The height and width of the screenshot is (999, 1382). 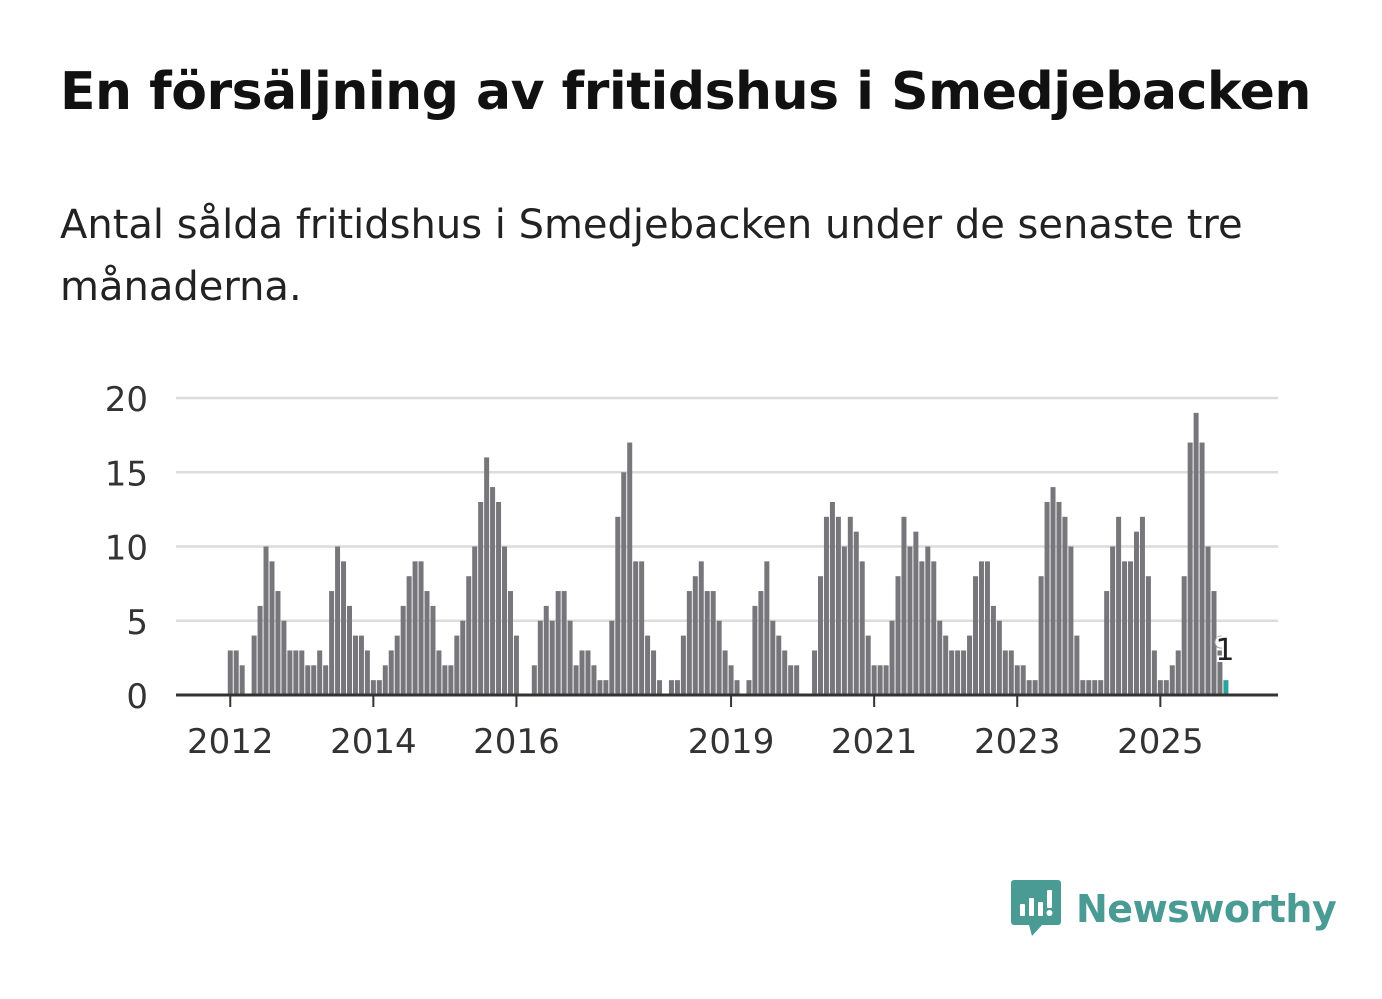 I want to click on x-tick-label: 2021, so click(x=874, y=742).